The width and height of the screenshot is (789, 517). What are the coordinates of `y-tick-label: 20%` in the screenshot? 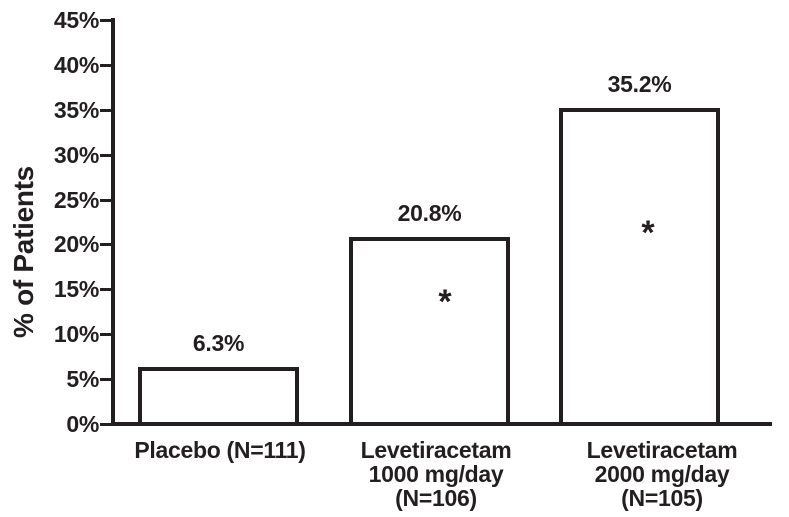 It's located at (76, 244).